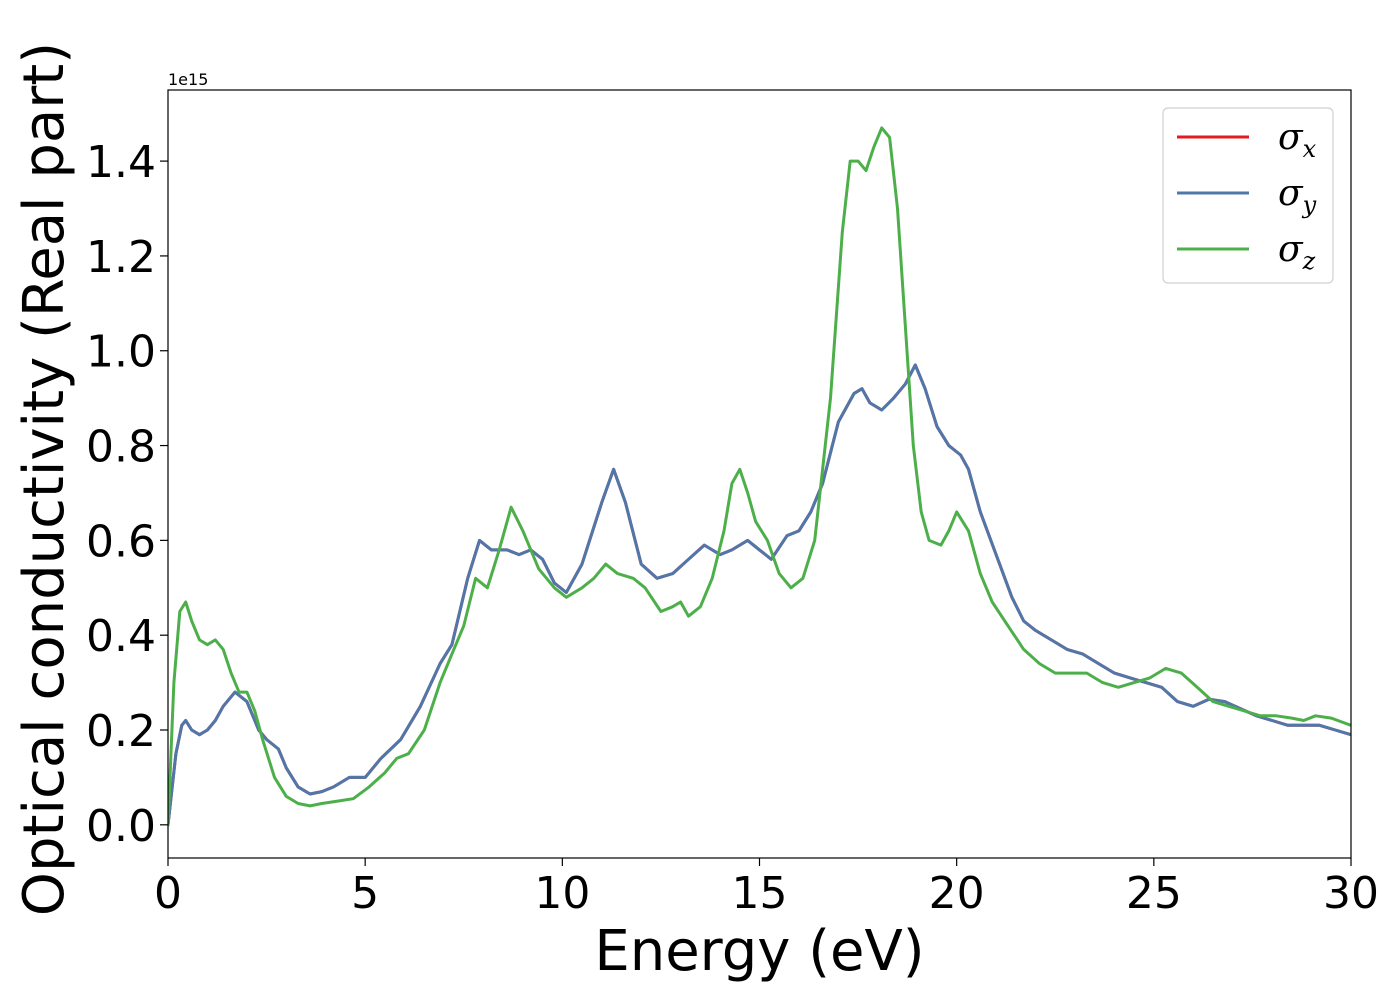  I want to click on legend-label-z: σz, so click(1297, 252).